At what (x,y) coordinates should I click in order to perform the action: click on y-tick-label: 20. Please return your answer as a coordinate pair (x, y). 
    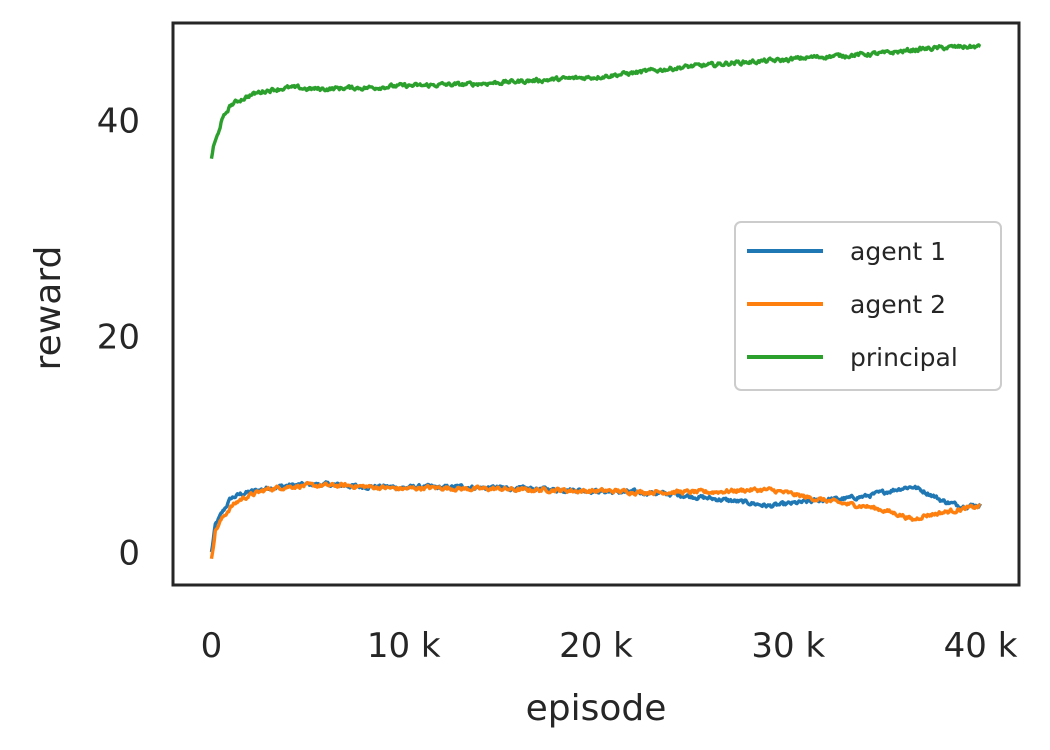
    Looking at the image, I should click on (118, 337).